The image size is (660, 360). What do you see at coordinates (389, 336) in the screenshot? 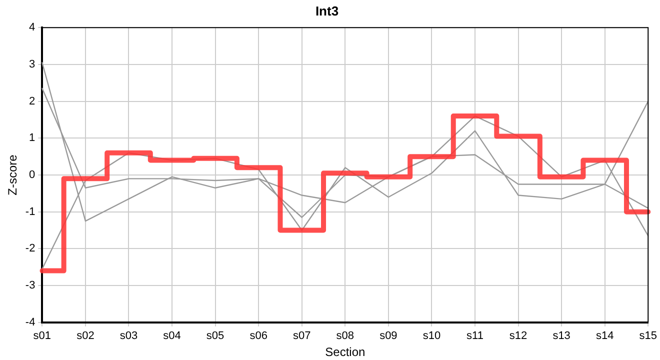
I see `x-tick-label: s09` at bounding box center [389, 336].